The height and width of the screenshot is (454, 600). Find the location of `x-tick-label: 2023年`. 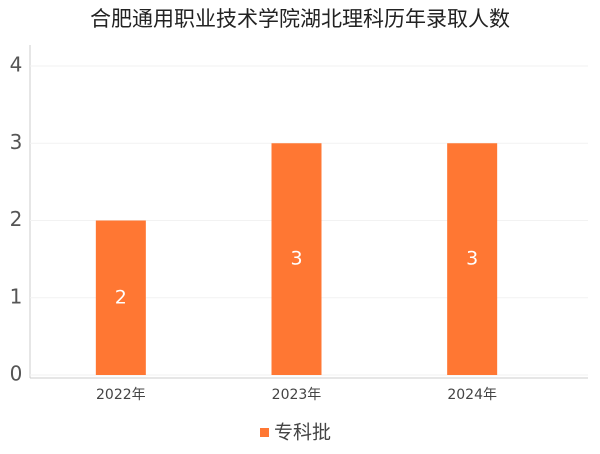

x-tick-label: 2023年 is located at coordinates (297, 395).